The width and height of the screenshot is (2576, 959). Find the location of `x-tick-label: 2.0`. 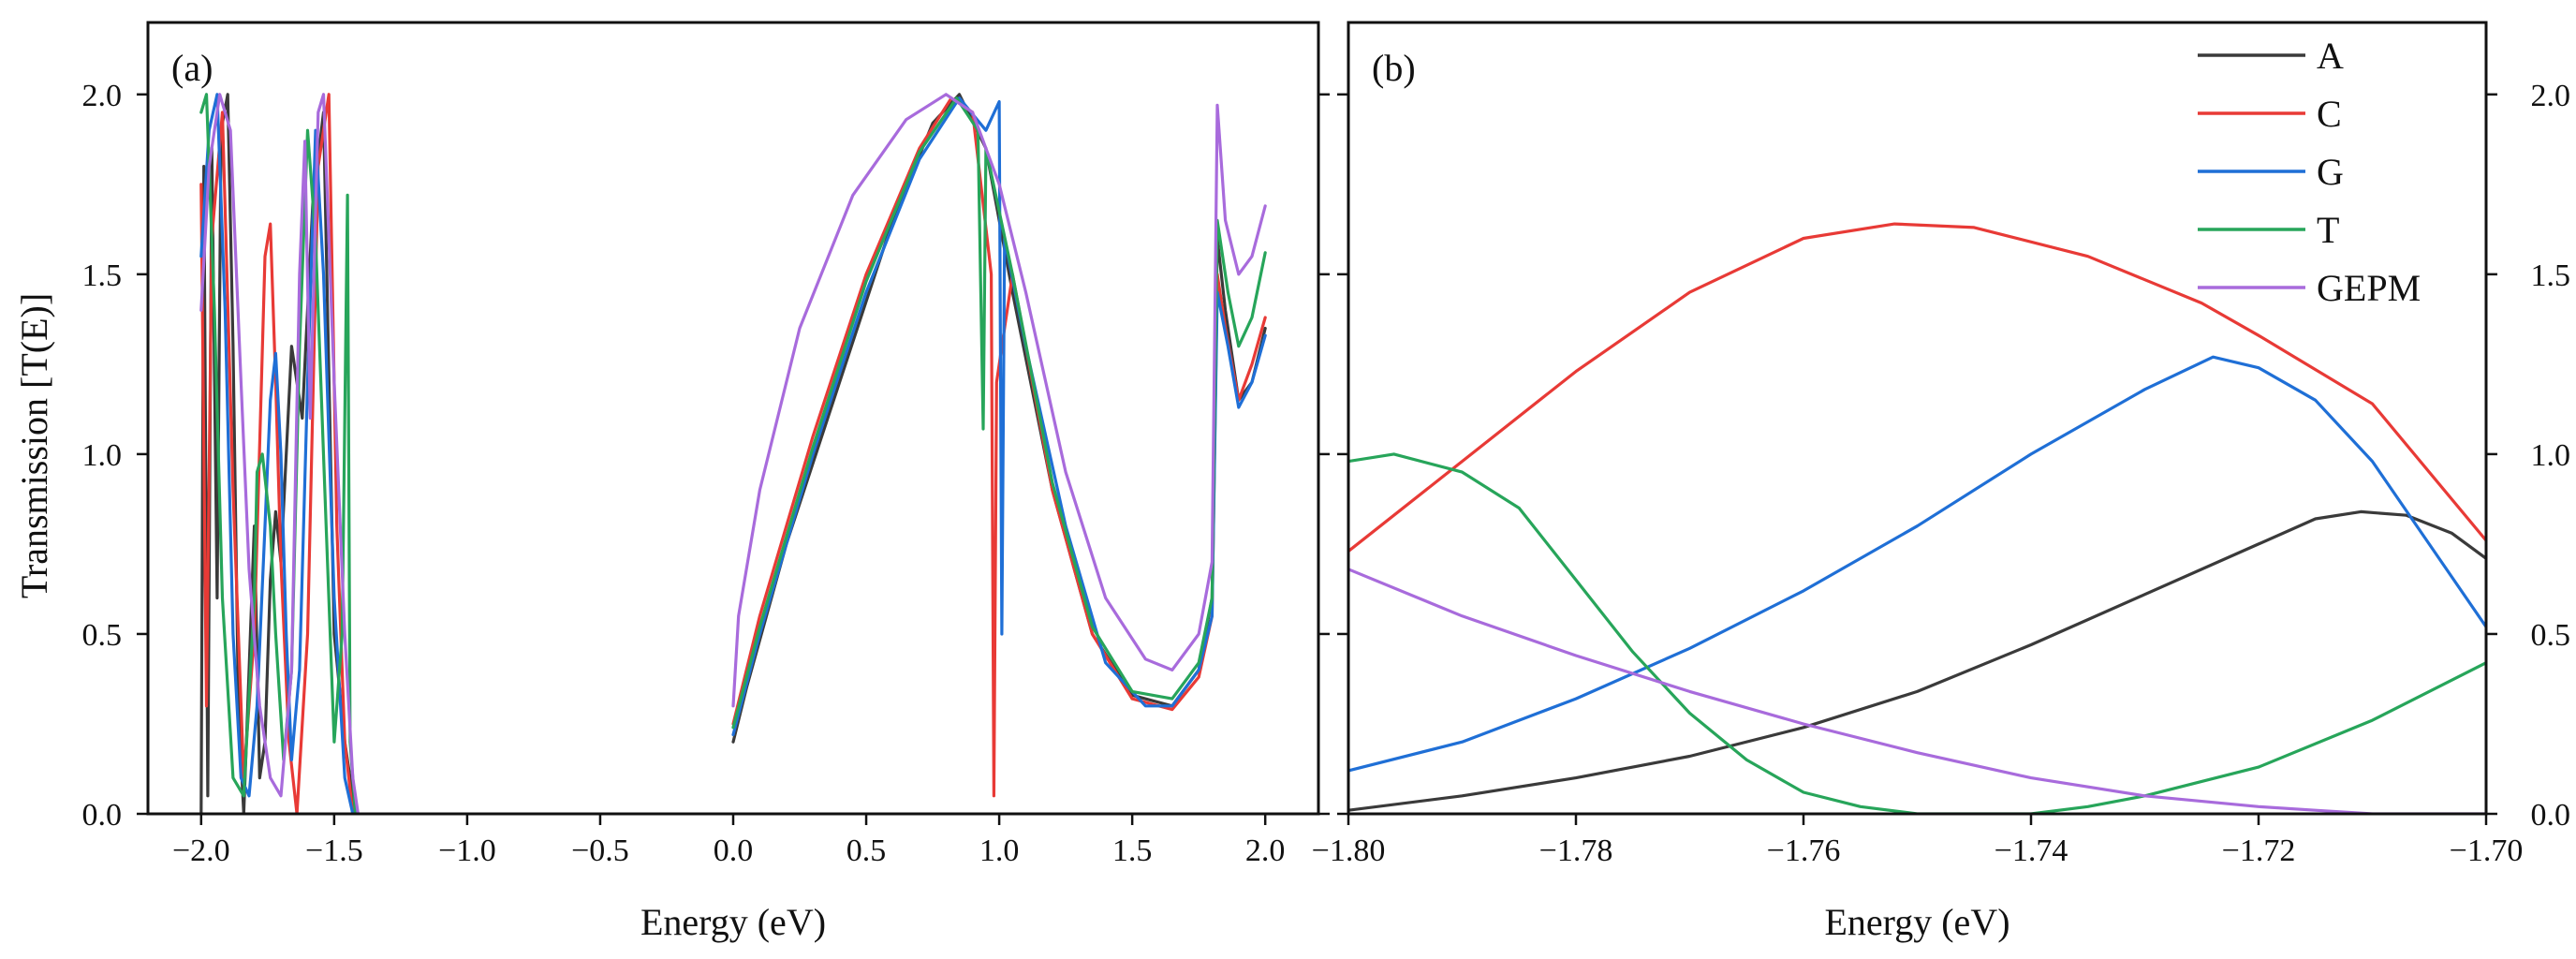

x-tick-label: 2.0 is located at coordinates (1265, 851).